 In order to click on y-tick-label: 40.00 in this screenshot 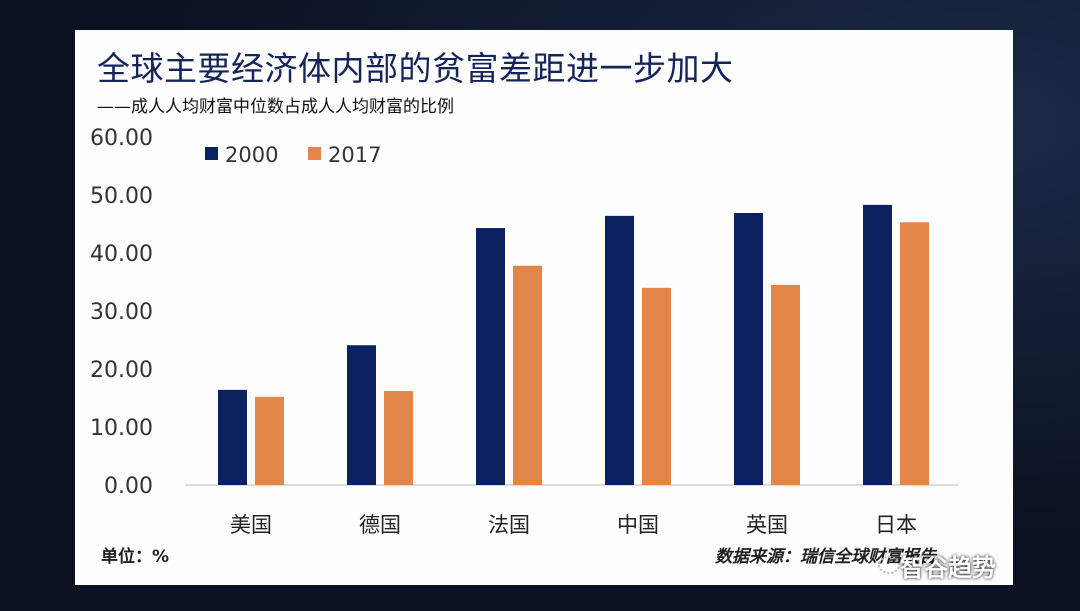, I will do `click(121, 254)`.